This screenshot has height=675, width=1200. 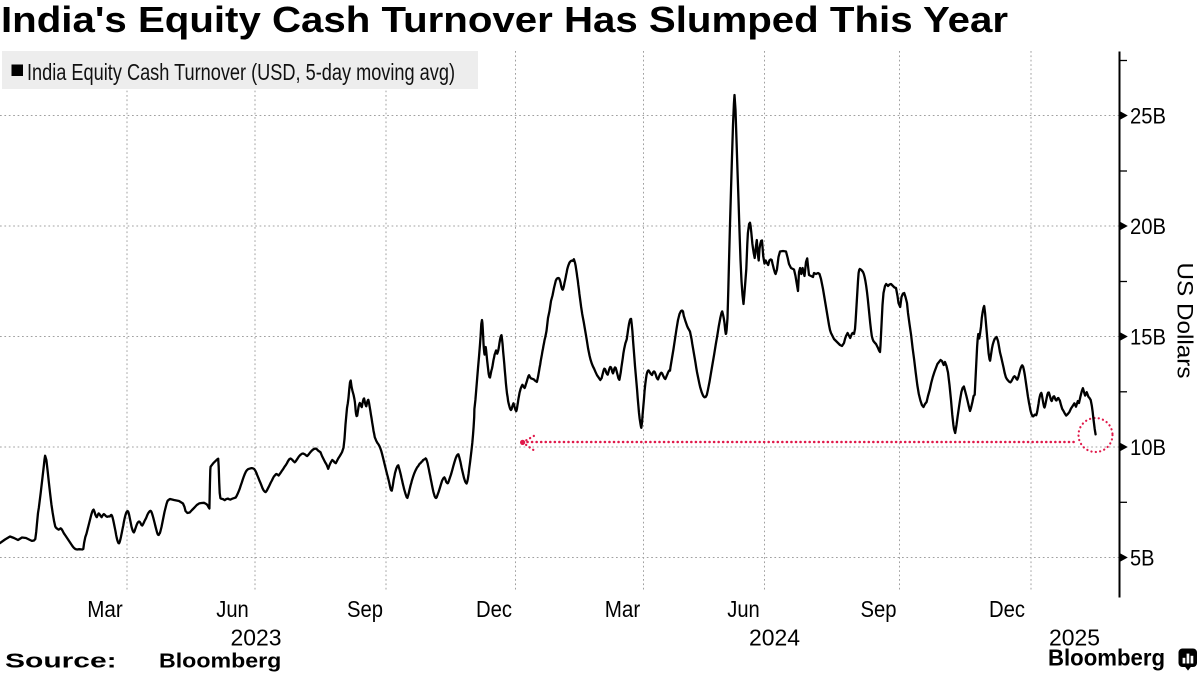 What do you see at coordinates (1148, 336) in the screenshot?
I see `svg-text: 15B` at bounding box center [1148, 336].